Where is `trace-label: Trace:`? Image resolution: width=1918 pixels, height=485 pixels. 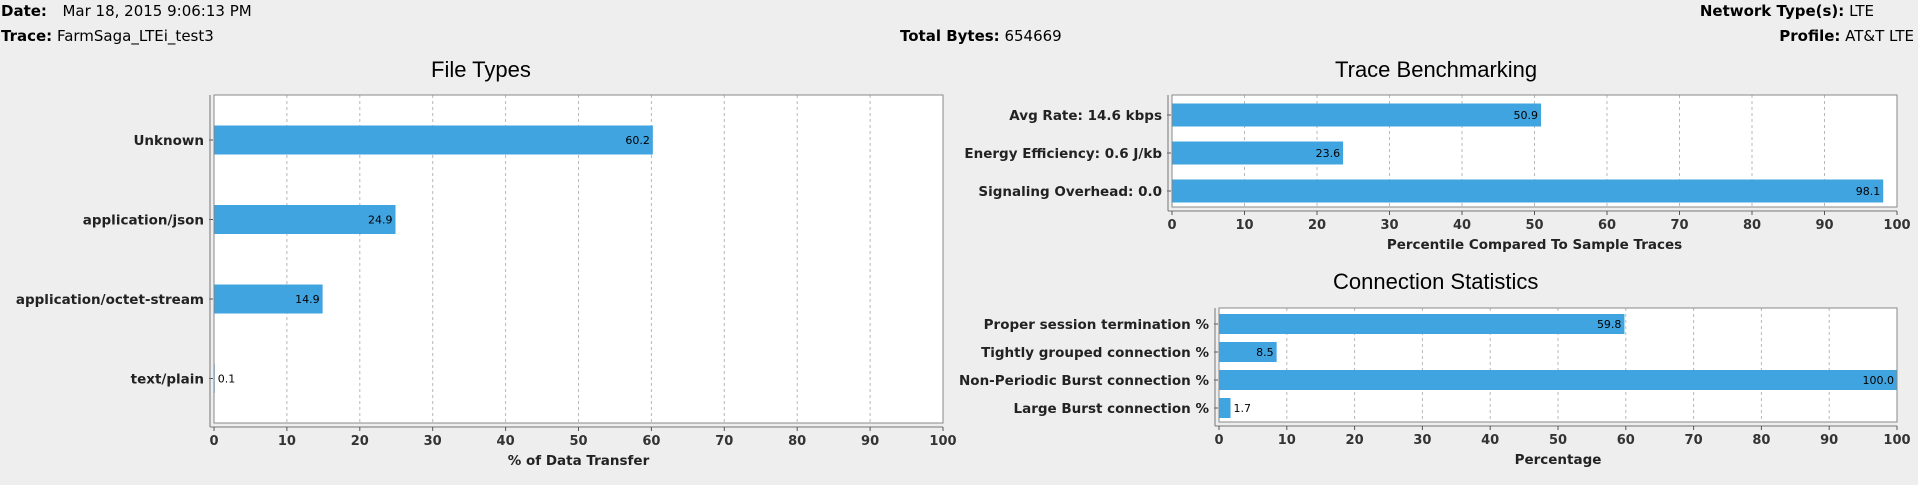 trace-label: Trace: is located at coordinates (27, 36).